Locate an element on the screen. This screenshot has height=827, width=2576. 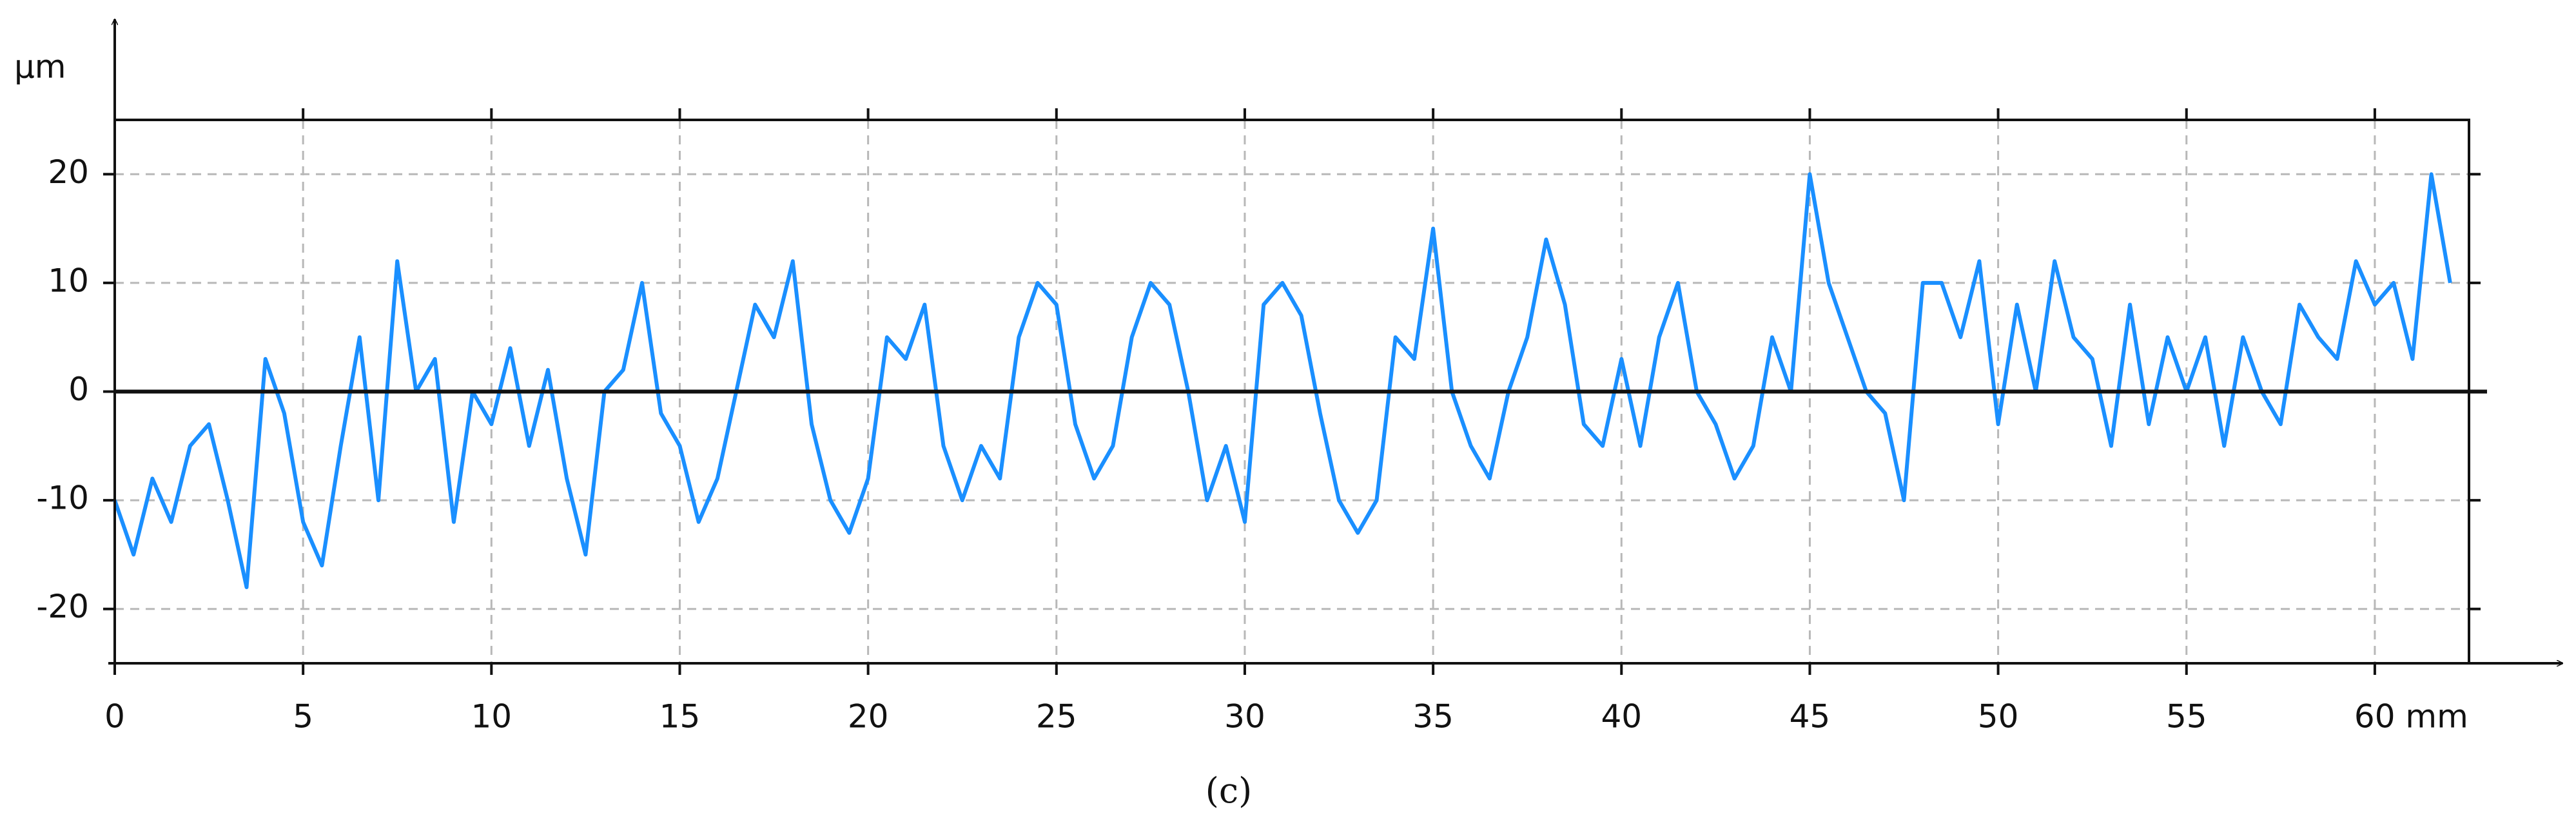
x-tick-label: 10 is located at coordinates (491, 716).